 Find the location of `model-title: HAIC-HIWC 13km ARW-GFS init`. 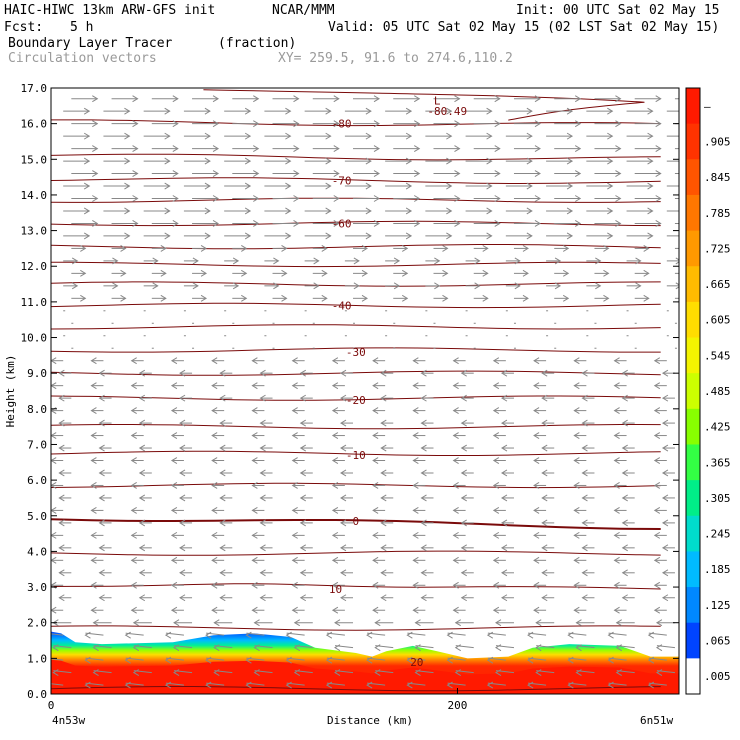

model-title: HAIC-HIWC 13km ARW-GFS init is located at coordinates (110, 10).